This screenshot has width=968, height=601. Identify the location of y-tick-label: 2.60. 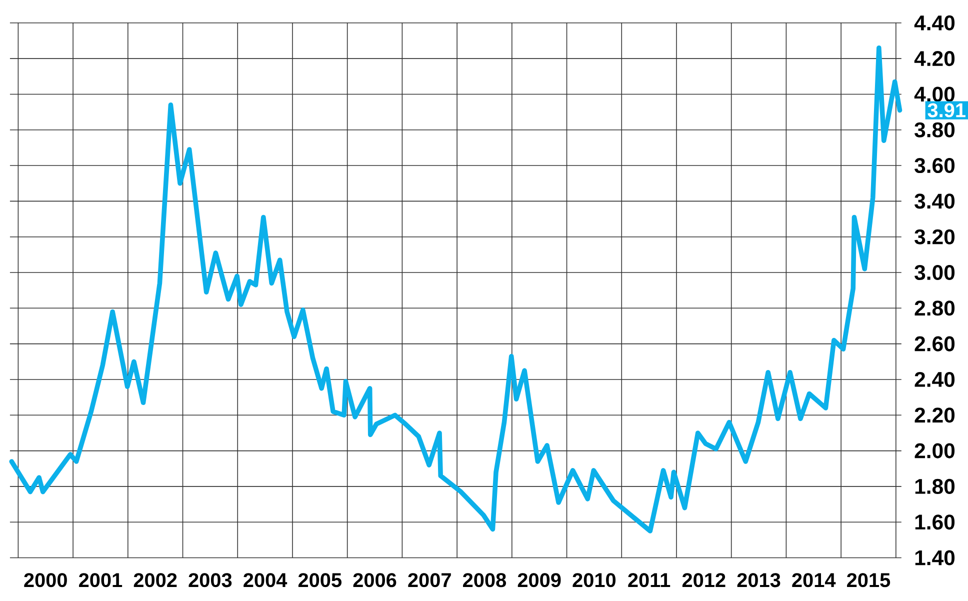
(934, 344).